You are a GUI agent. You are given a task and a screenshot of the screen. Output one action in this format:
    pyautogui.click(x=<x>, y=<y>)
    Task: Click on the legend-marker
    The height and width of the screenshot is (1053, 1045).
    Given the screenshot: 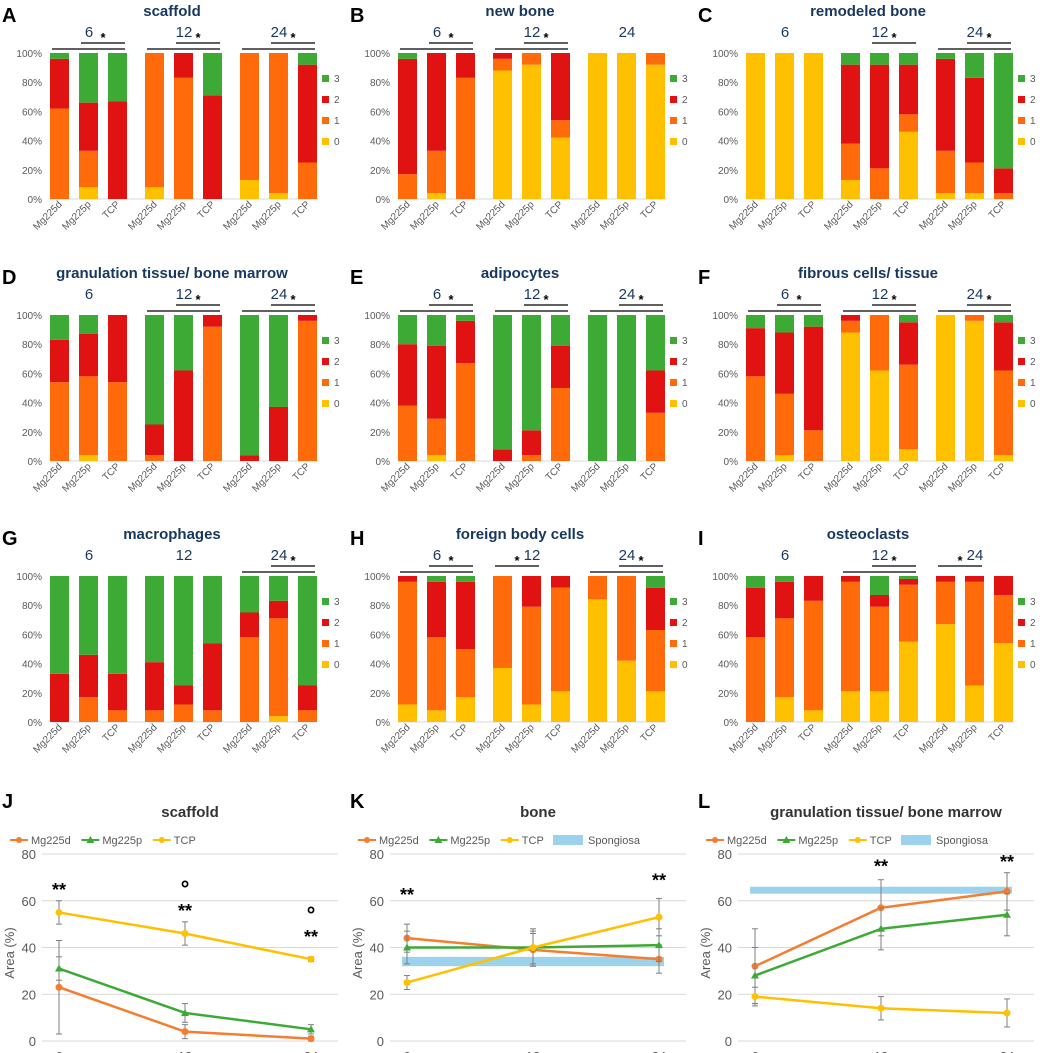 What is the action you would take?
    pyautogui.click(x=715, y=840)
    